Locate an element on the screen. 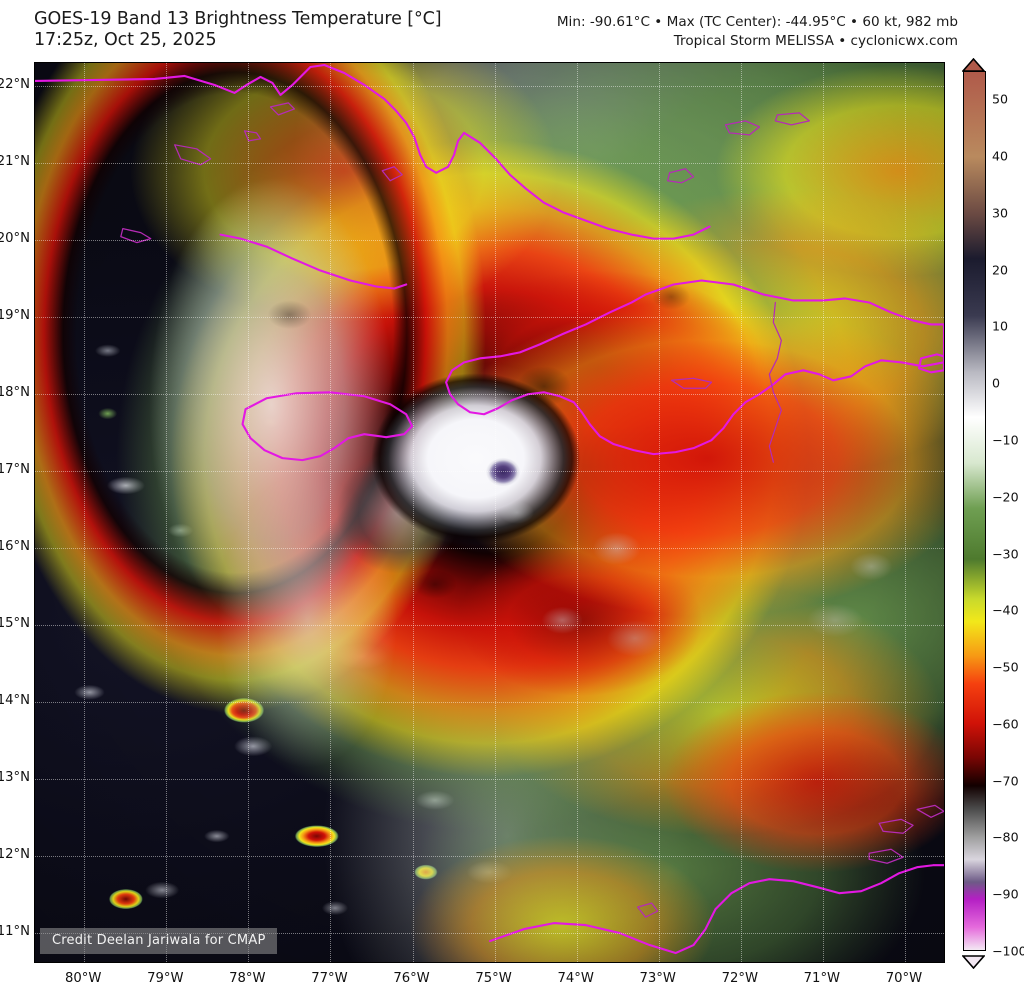 This screenshot has width=1024, height=992. colorbar-tick-label: −40 is located at coordinates (1005, 610).